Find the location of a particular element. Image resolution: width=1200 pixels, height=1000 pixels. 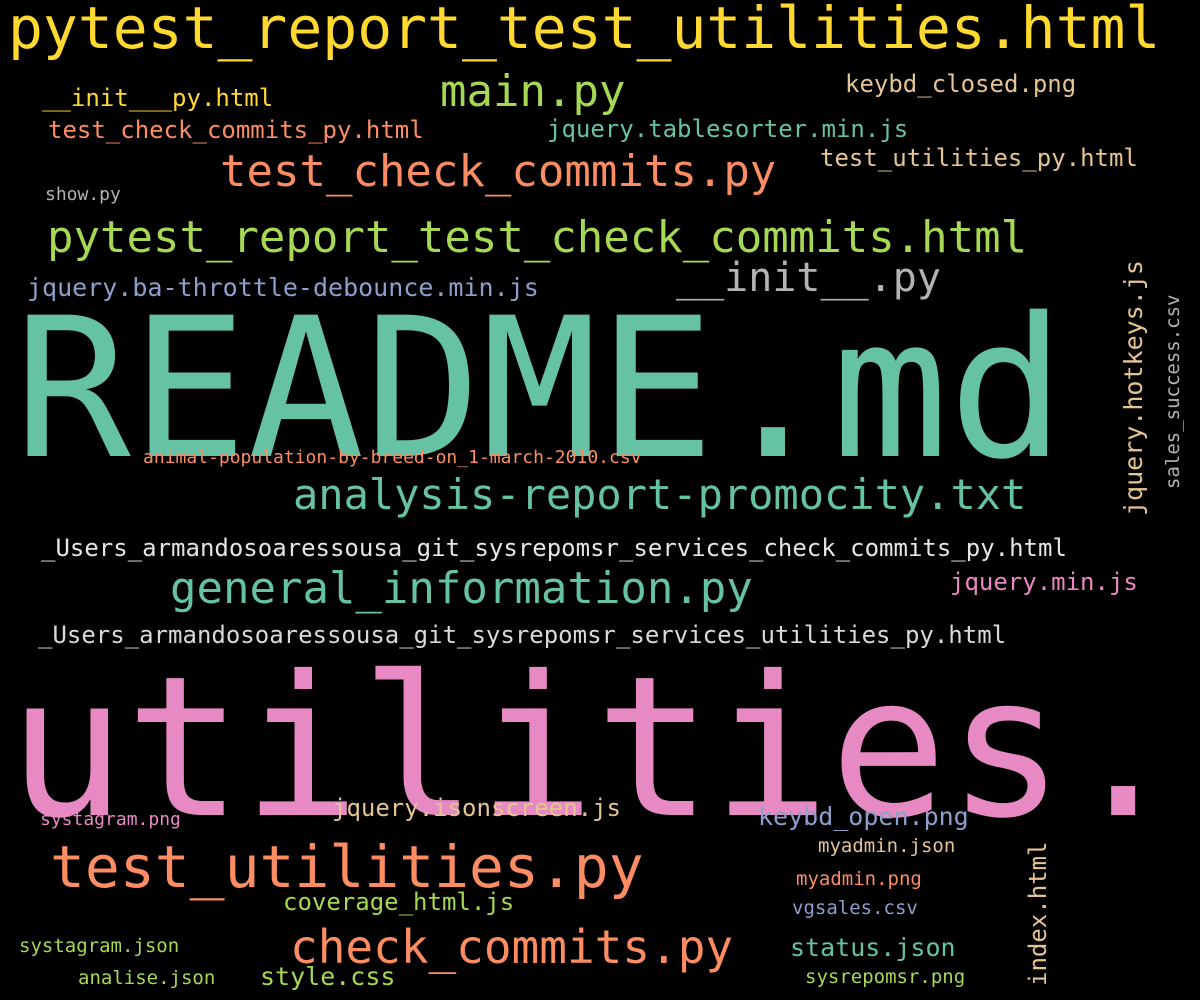

word-main-py: main.py is located at coordinates (533, 91).